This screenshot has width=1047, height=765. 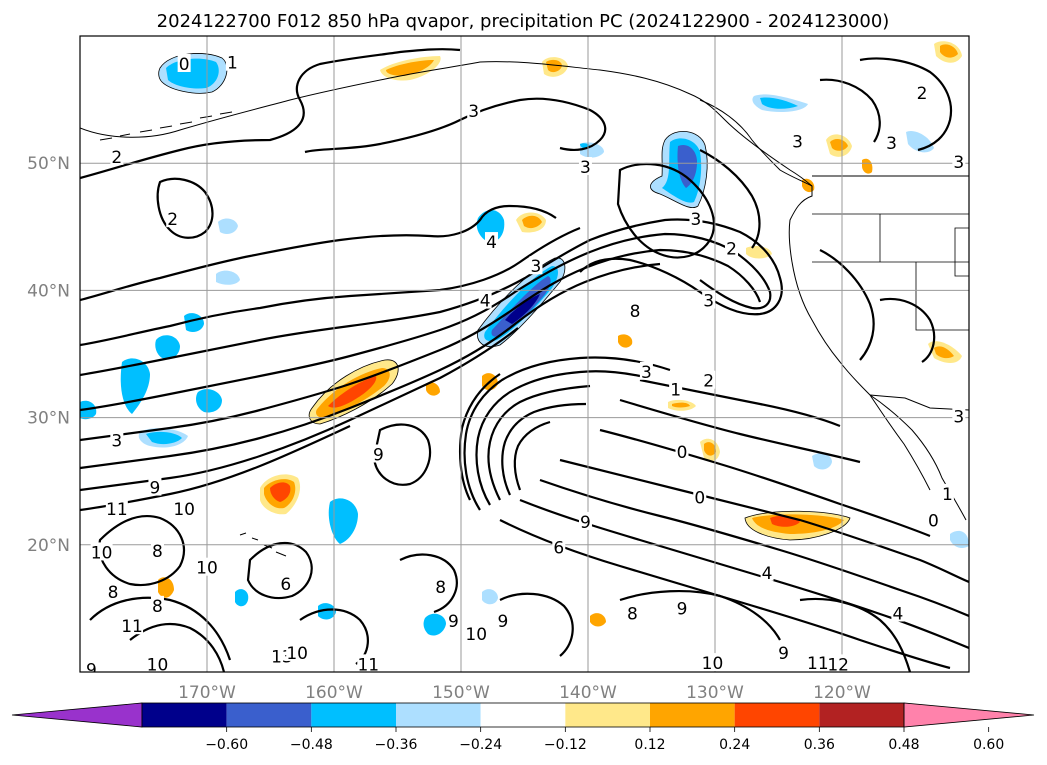 What do you see at coordinates (48, 164) in the screenshot?
I see `y-tick-label: 50°N` at bounding box center [48, 164].